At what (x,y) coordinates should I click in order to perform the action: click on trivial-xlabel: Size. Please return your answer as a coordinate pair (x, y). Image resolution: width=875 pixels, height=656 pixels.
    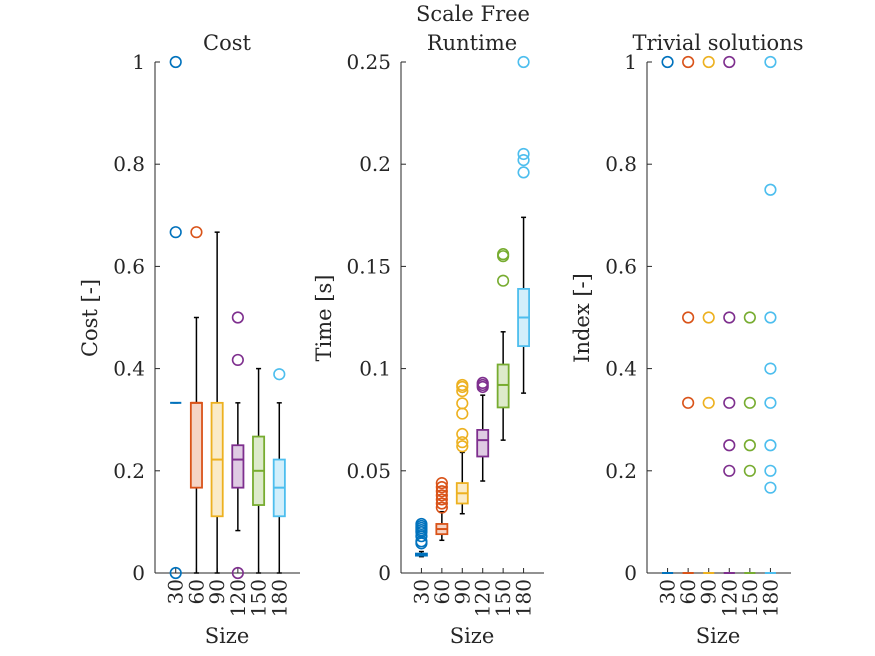
    Looking at the image, I should click on (718, 636).